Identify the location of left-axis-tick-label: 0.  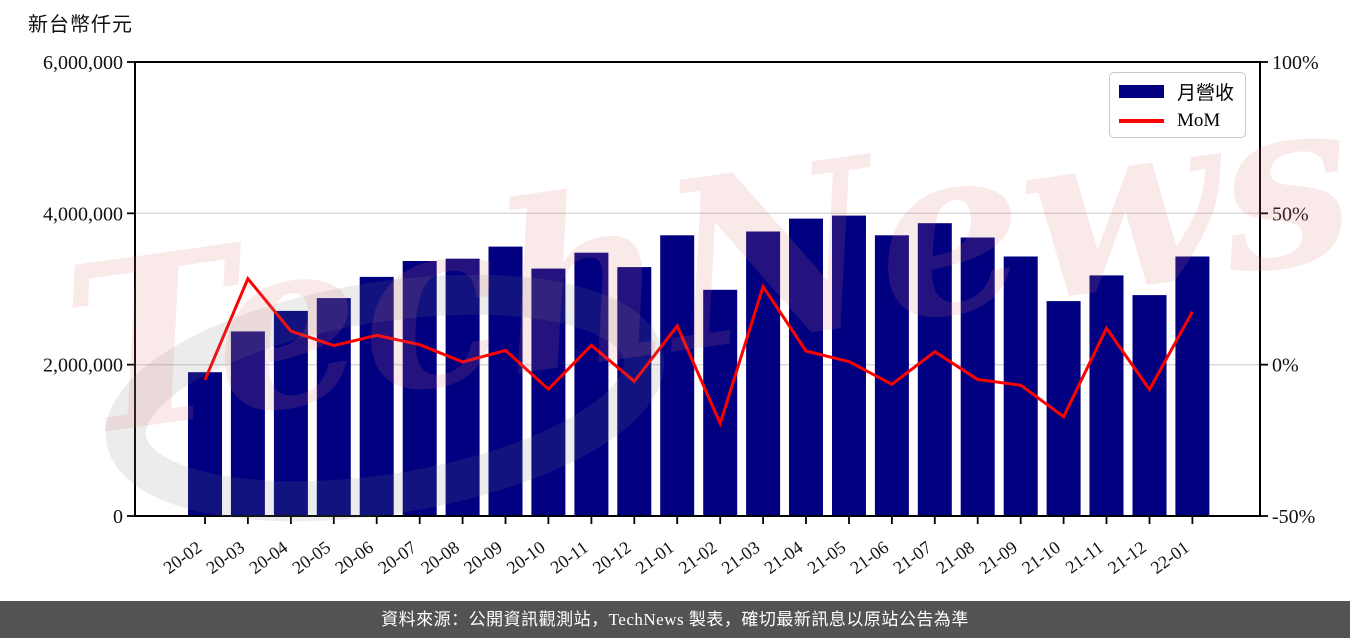
(118, 517).